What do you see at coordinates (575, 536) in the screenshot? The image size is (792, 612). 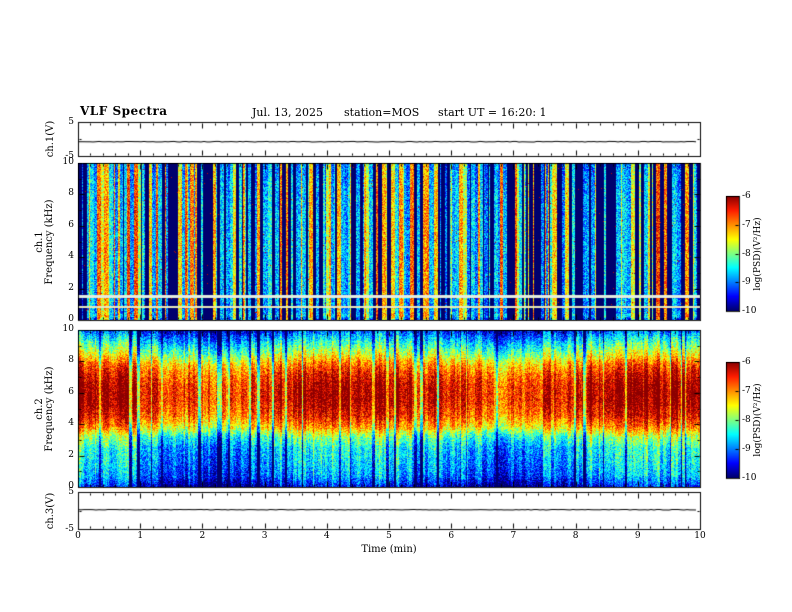 I see `x-tick-label: 8` at bounding box center [575, 536].